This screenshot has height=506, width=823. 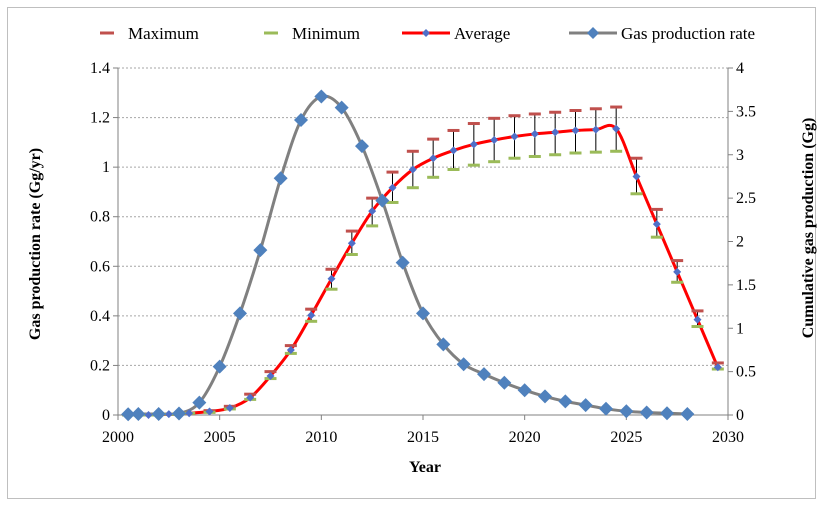 I want to click on x-tick-label: 2010, so click(x=321, y=437).